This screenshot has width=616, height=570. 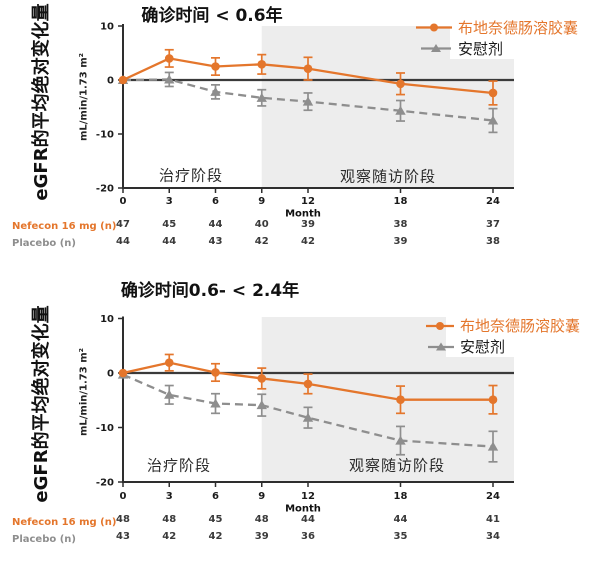 What do you see at coordinates (216, 519) in the screenshot?
I see `chart2-table-nefecon-n-value: 45` at bounding box center [216, 519].